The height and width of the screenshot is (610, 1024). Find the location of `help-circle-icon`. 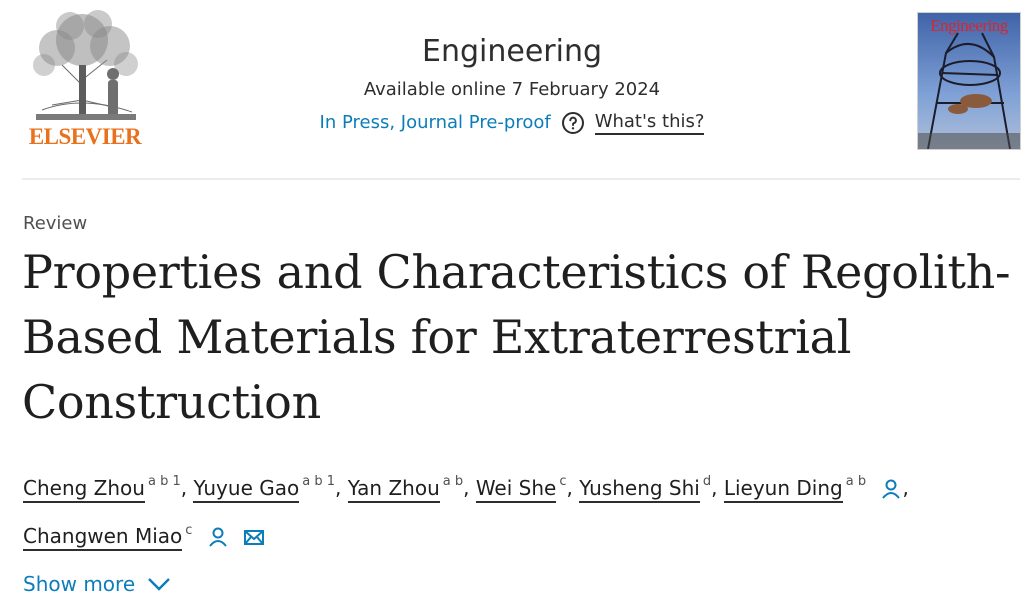

help-circle-icon is located at coordinates (573, 123).